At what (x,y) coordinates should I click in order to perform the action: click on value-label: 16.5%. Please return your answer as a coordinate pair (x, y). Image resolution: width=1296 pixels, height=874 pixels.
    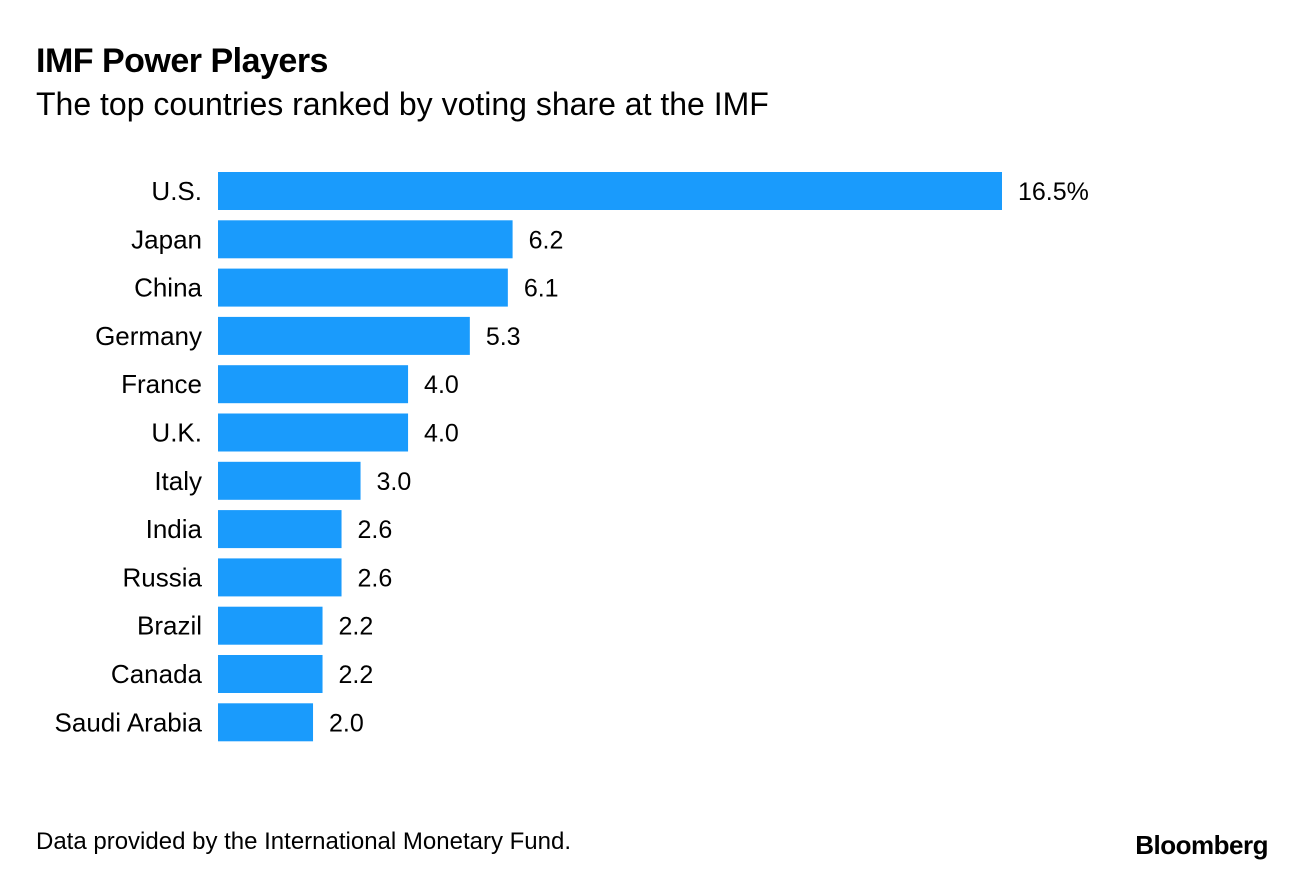
    Looking at the image, I should click on (1053, 192).